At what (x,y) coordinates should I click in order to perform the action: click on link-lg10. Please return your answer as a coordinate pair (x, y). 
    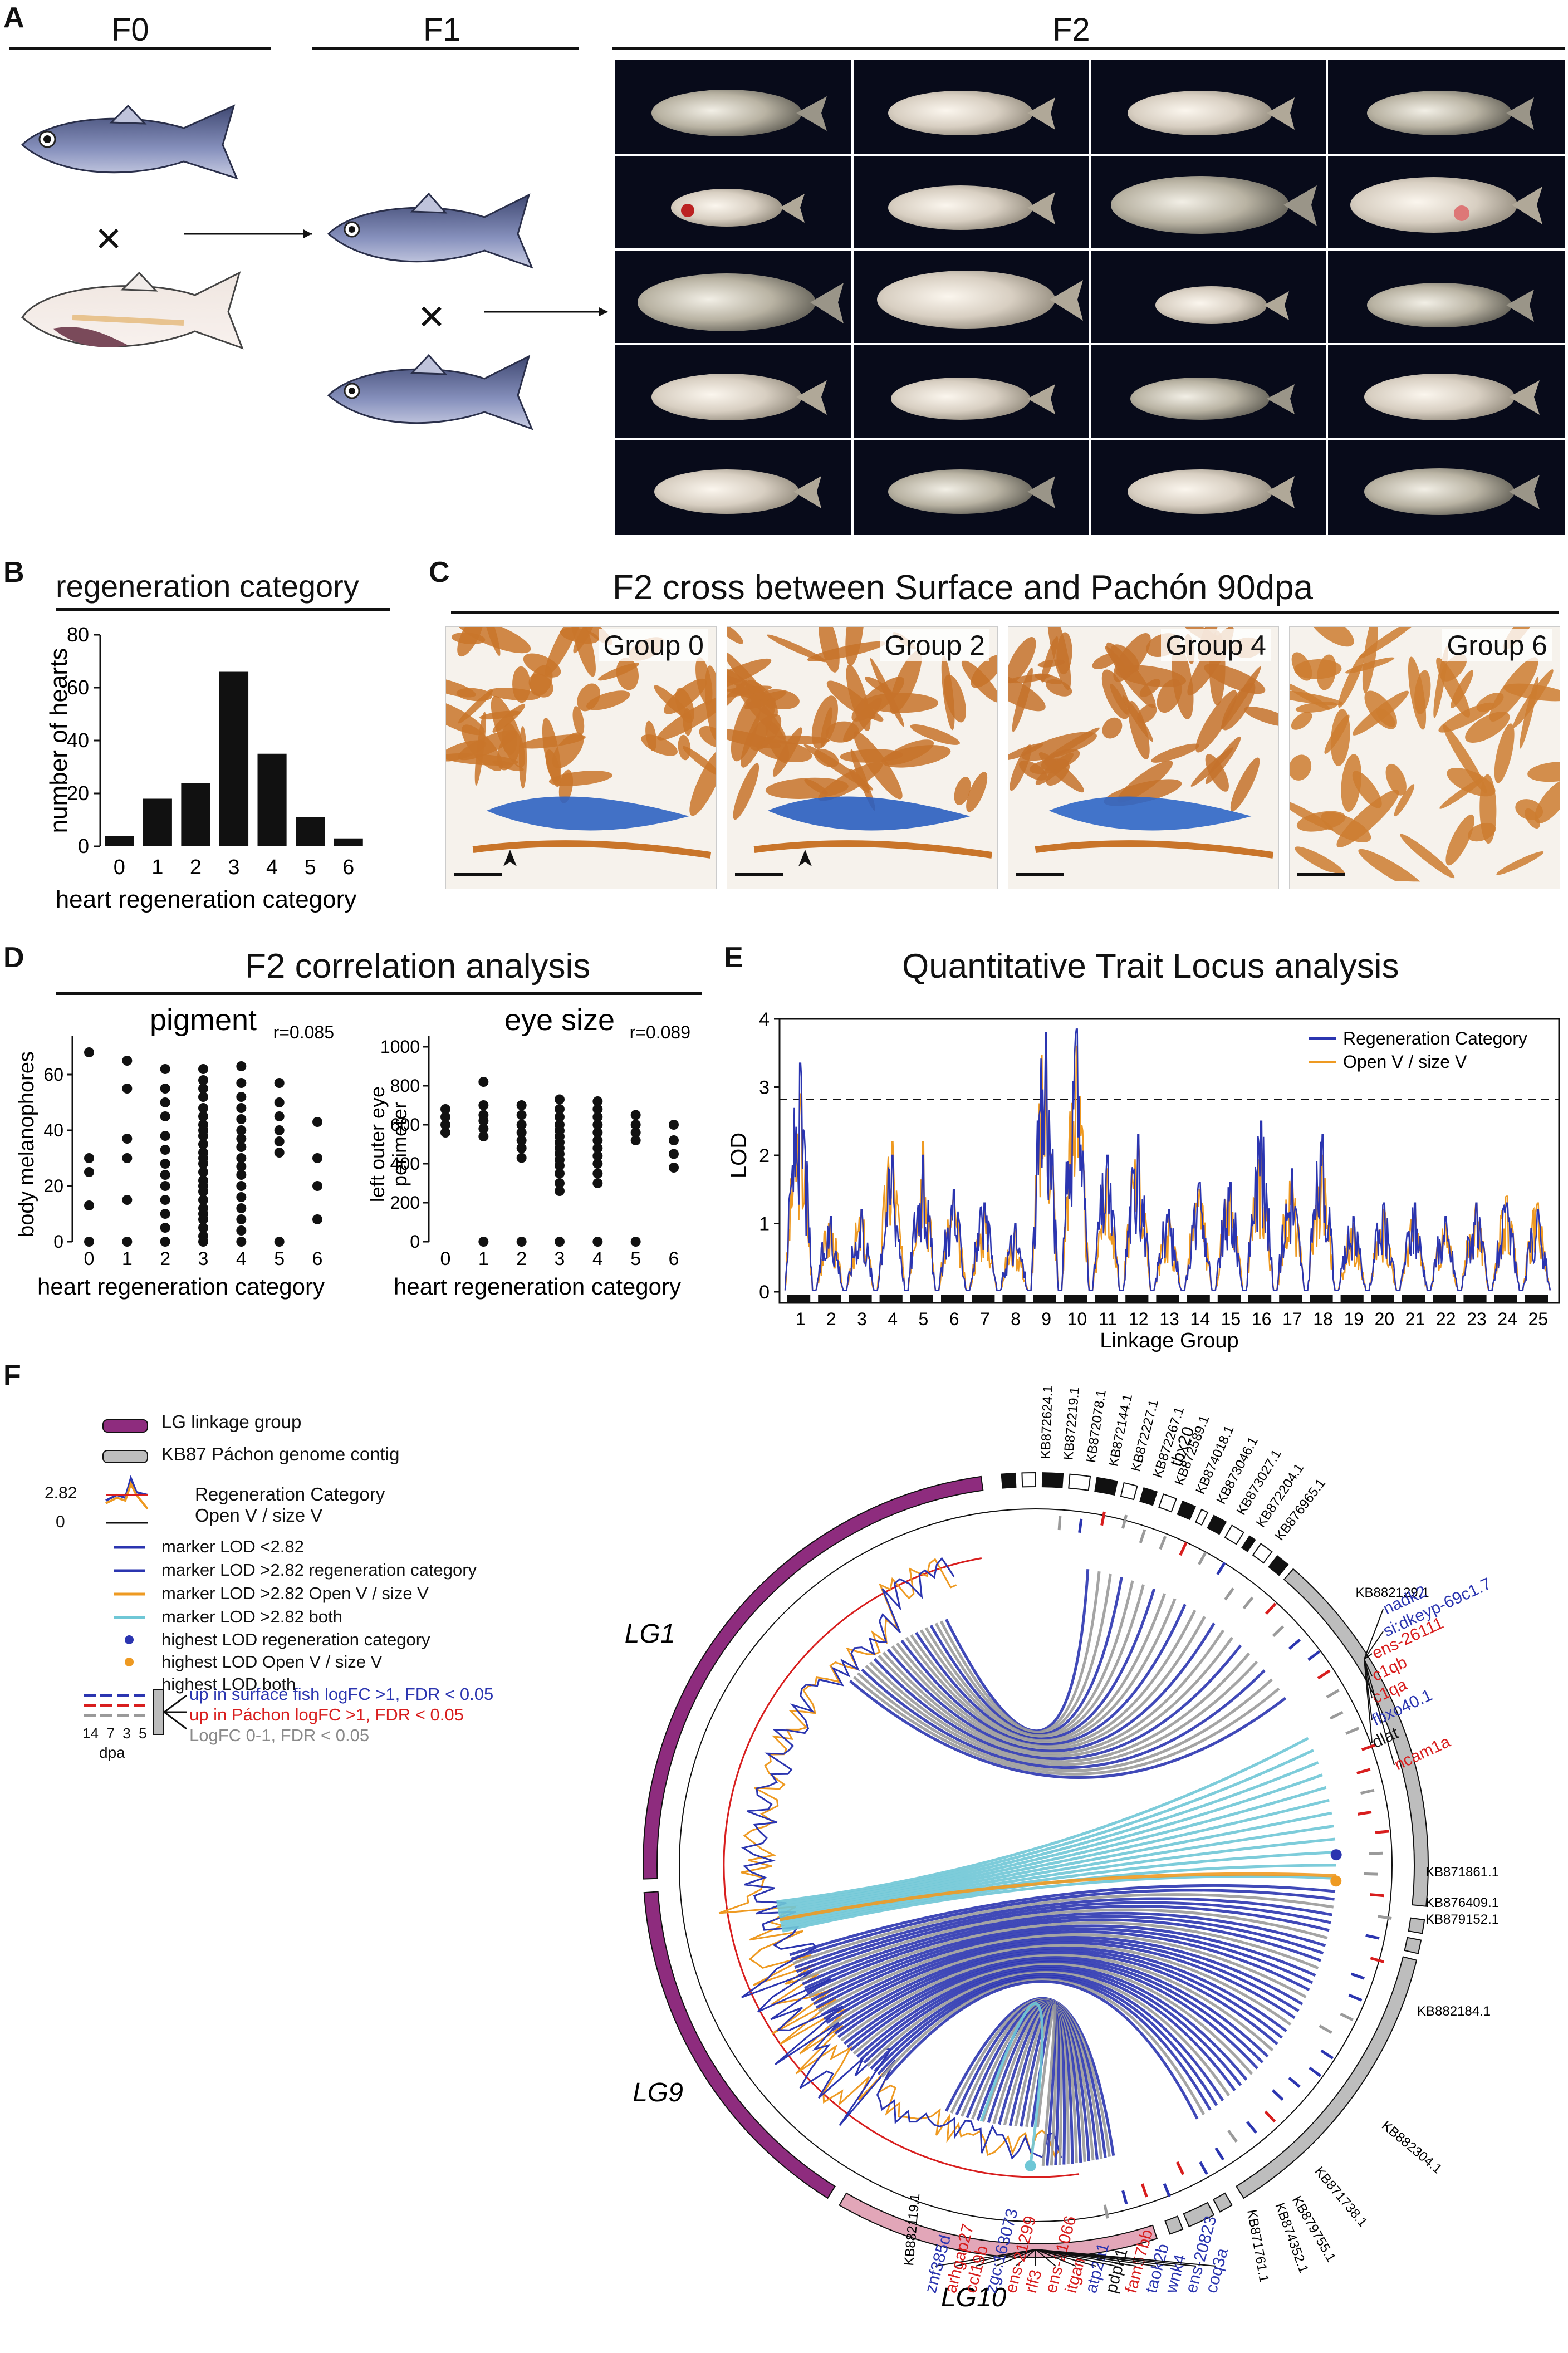
    Looking at the image, I should click on (1046, 2085).